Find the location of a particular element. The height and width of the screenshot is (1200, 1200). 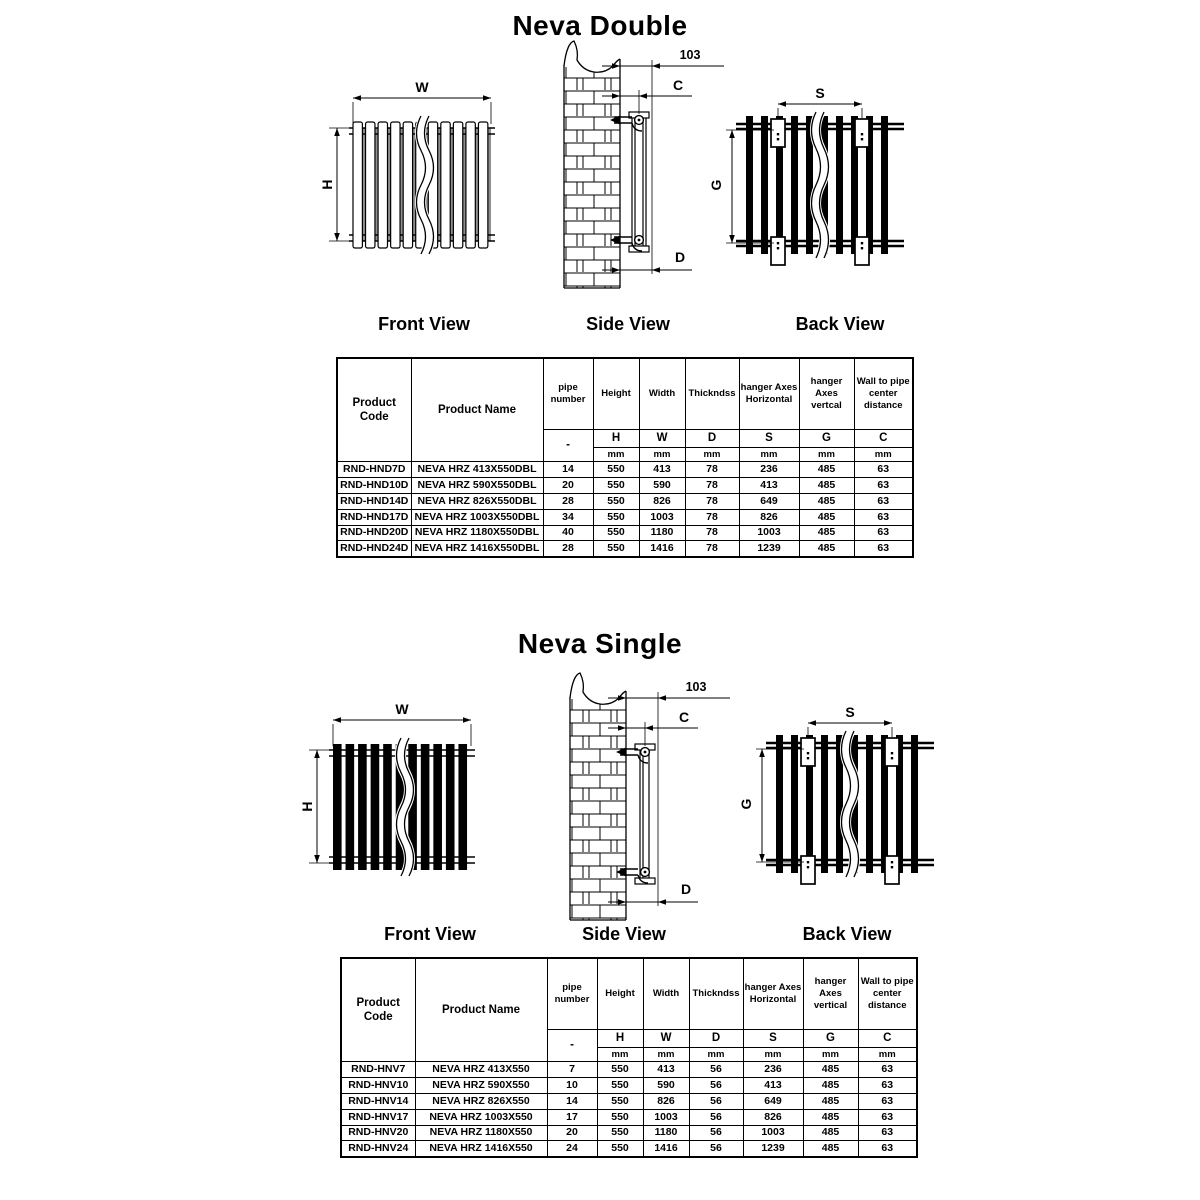

table-cell: 34 is located at coordinates (568, 517).